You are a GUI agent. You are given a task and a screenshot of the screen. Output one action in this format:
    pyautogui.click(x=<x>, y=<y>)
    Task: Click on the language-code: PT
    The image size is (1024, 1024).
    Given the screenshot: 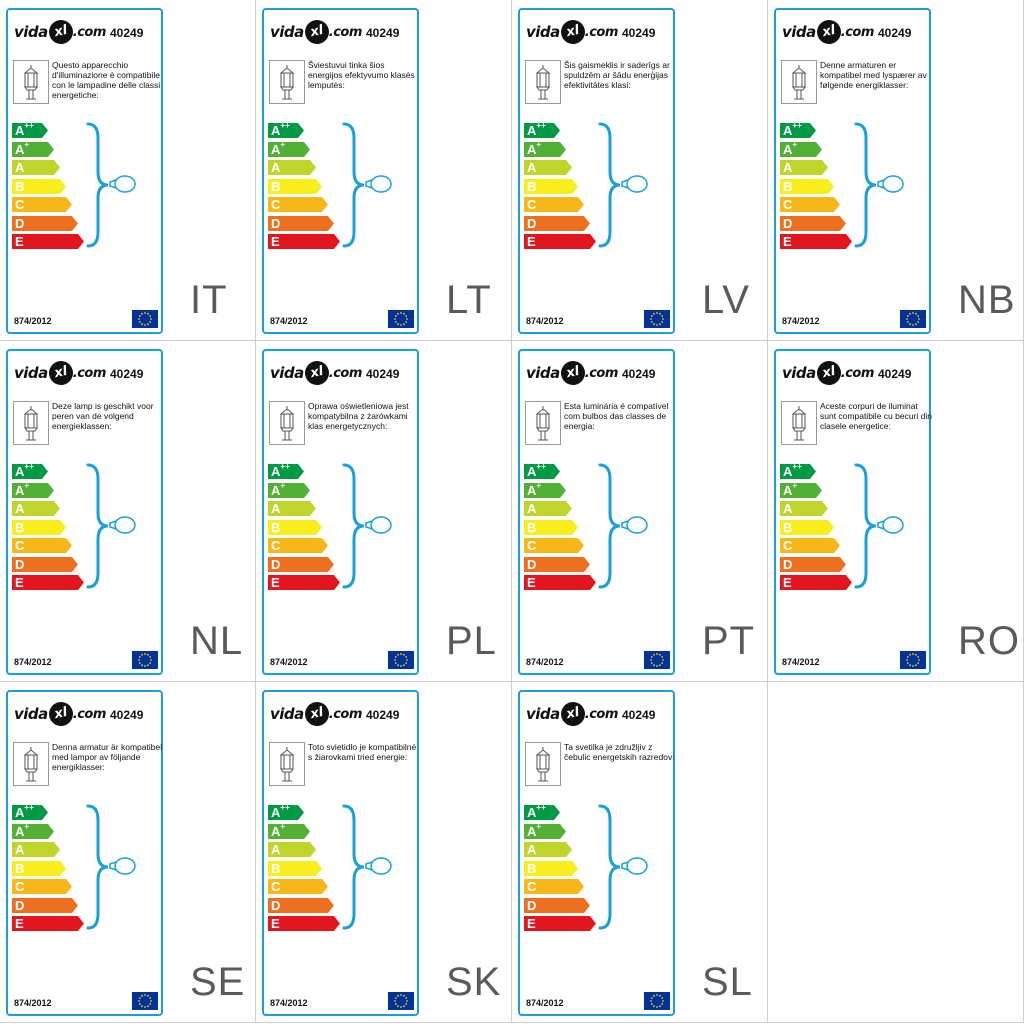 What is the action you would take?
    pyautogui.click(x=729, y=641)
    